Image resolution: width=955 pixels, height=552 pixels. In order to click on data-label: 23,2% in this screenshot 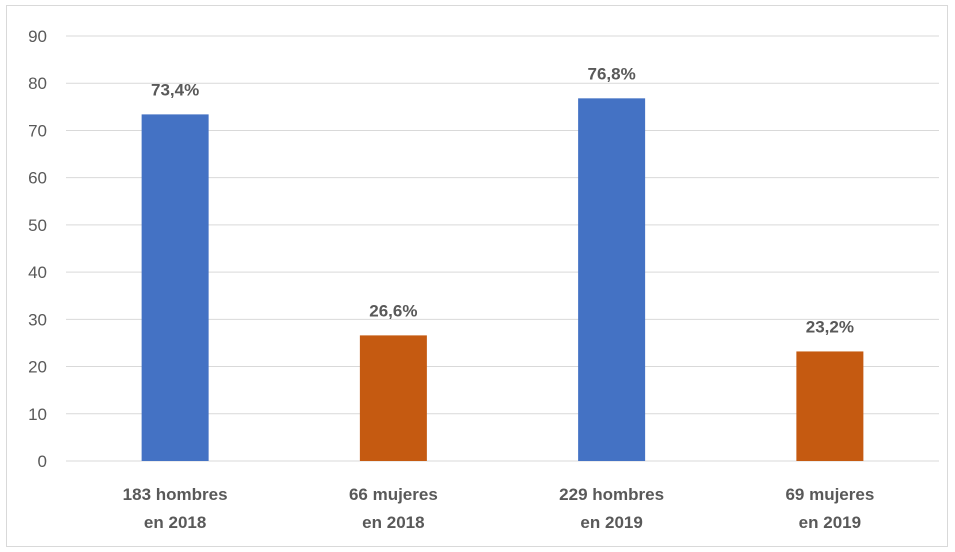, I will do `click(830, 326)`.